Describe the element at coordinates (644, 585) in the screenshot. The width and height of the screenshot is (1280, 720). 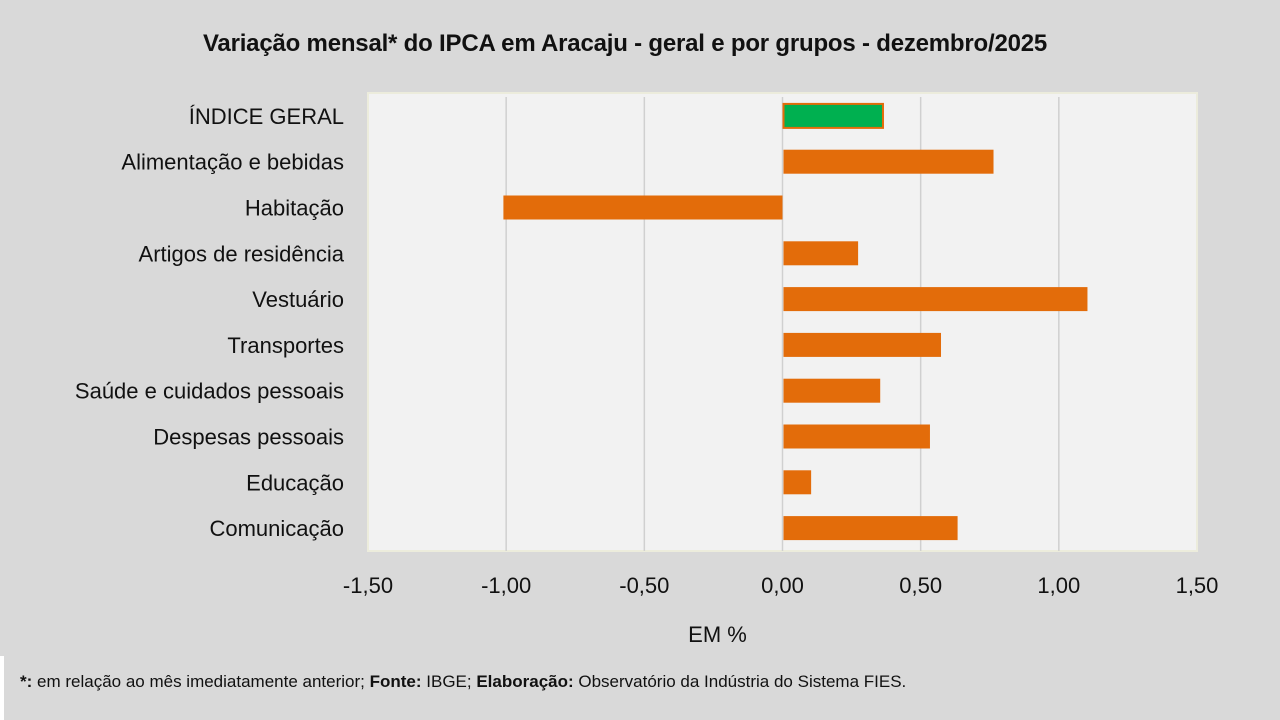
I see `x-tick-label: -0,50` at that location.